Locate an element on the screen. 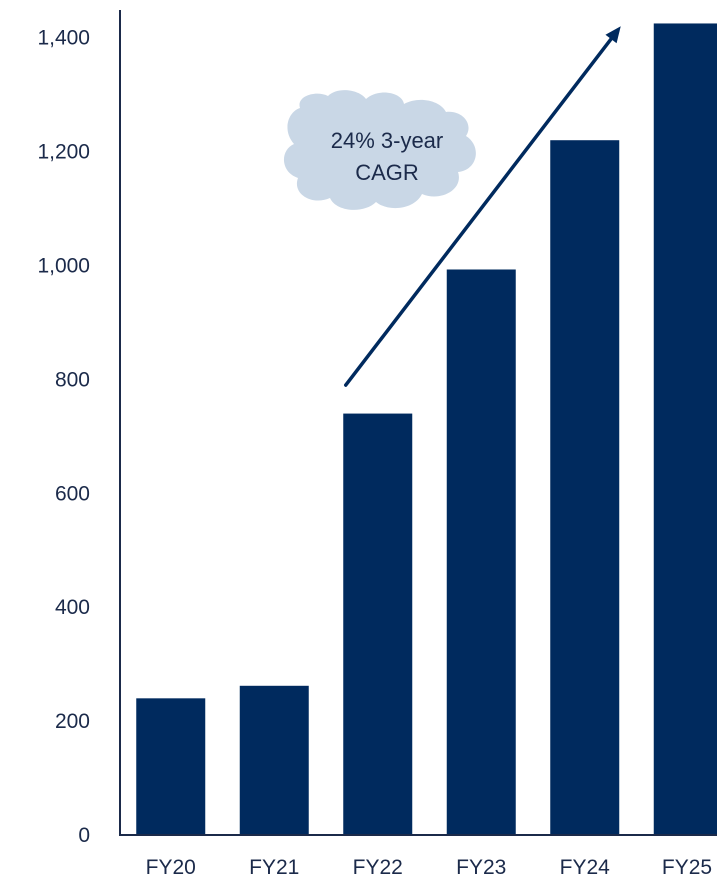 This screenshot has height=886, width=717. x-tick-label: FY21 is located at coordinates (274, 867).